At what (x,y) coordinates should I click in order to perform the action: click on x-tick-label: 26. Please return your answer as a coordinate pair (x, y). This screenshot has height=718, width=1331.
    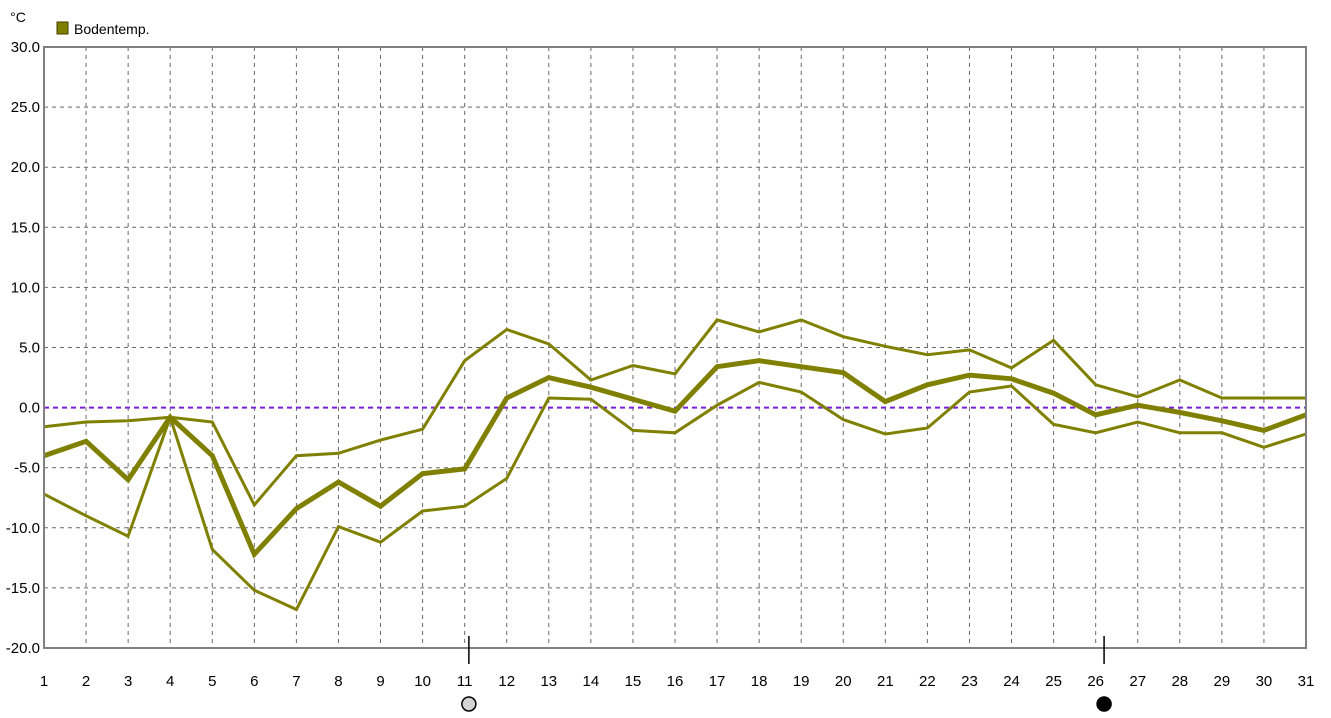
    Looking at the image, I should click on (1095, 681).